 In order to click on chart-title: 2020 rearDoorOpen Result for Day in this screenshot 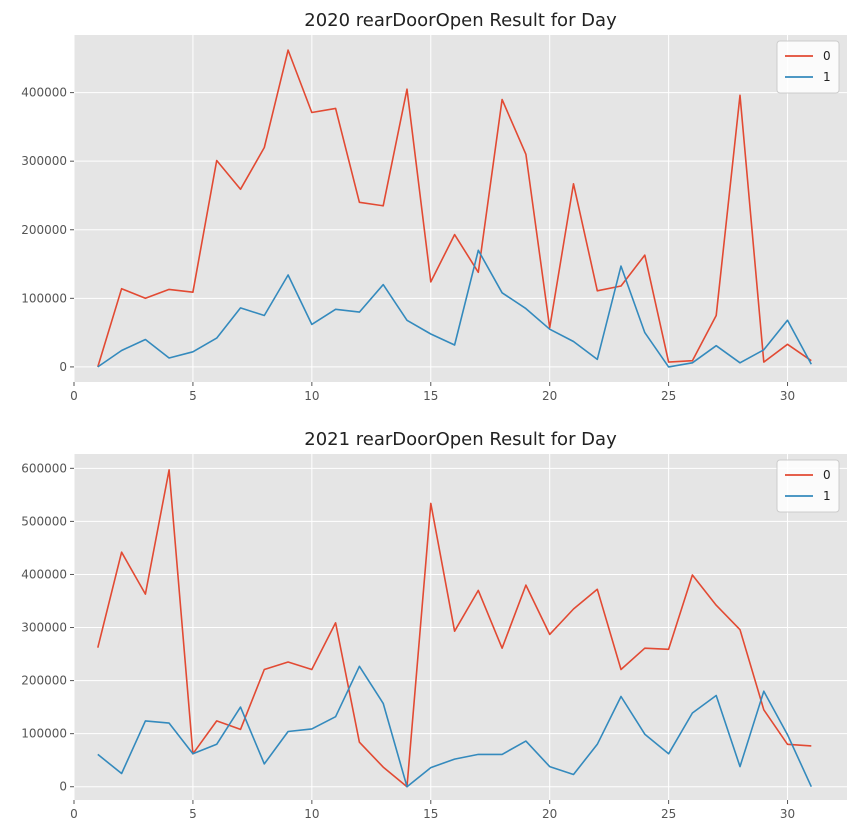, I will do `click(460, 20)`.